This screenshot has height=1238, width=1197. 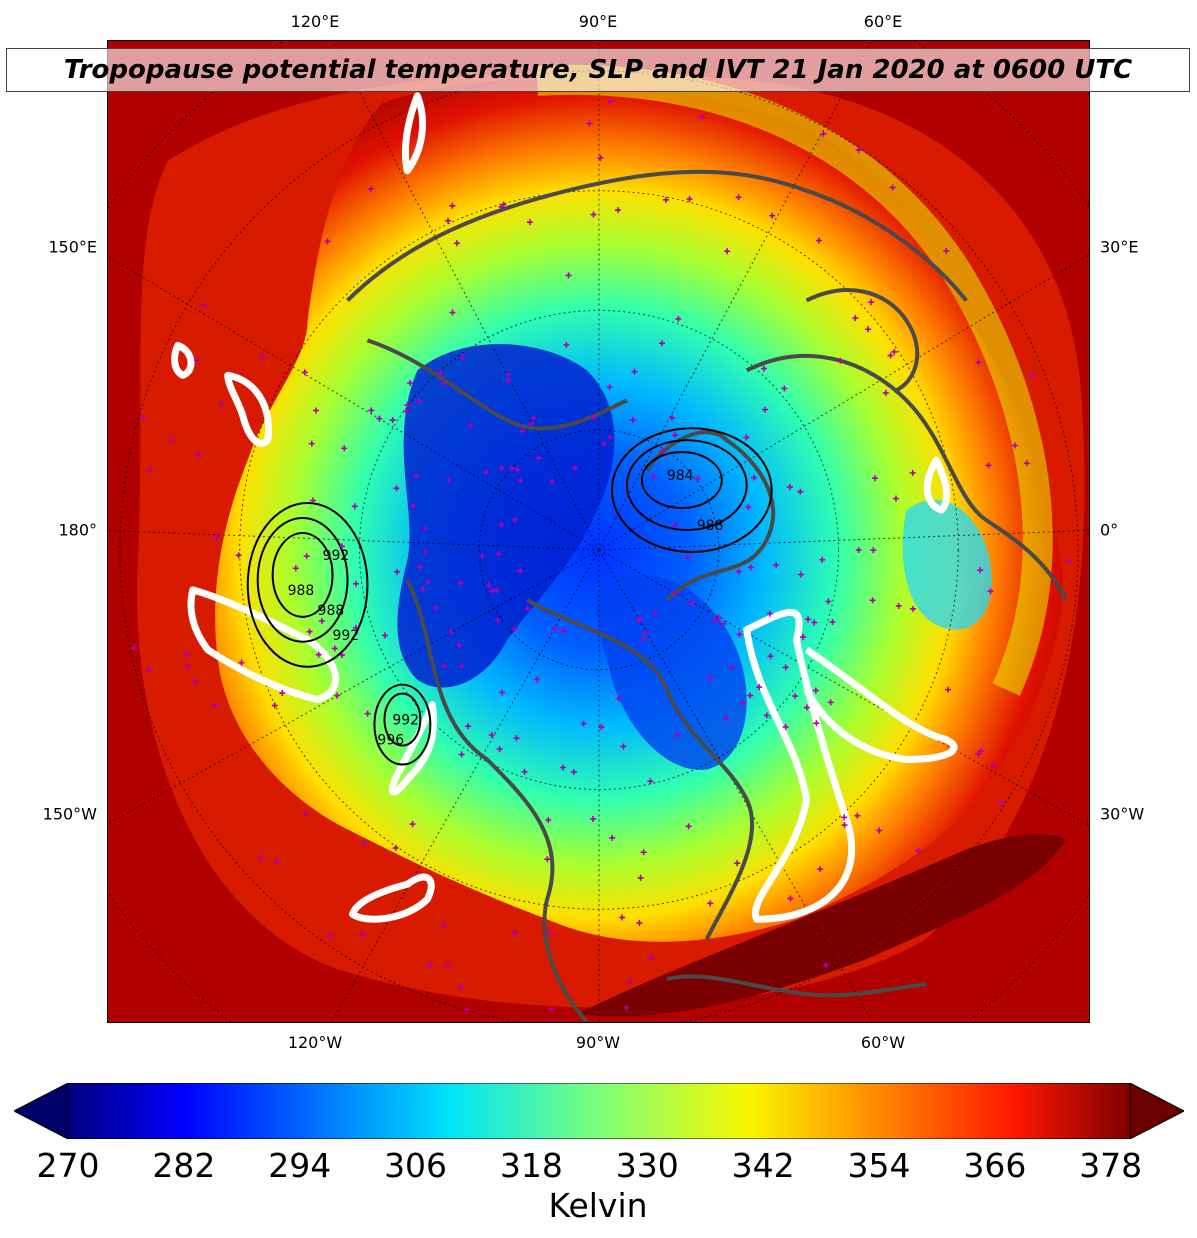 What do you see at coordinates (680, 476) in the screenshot?
I see `slp-label: 984` at bounding box center [680, 476].